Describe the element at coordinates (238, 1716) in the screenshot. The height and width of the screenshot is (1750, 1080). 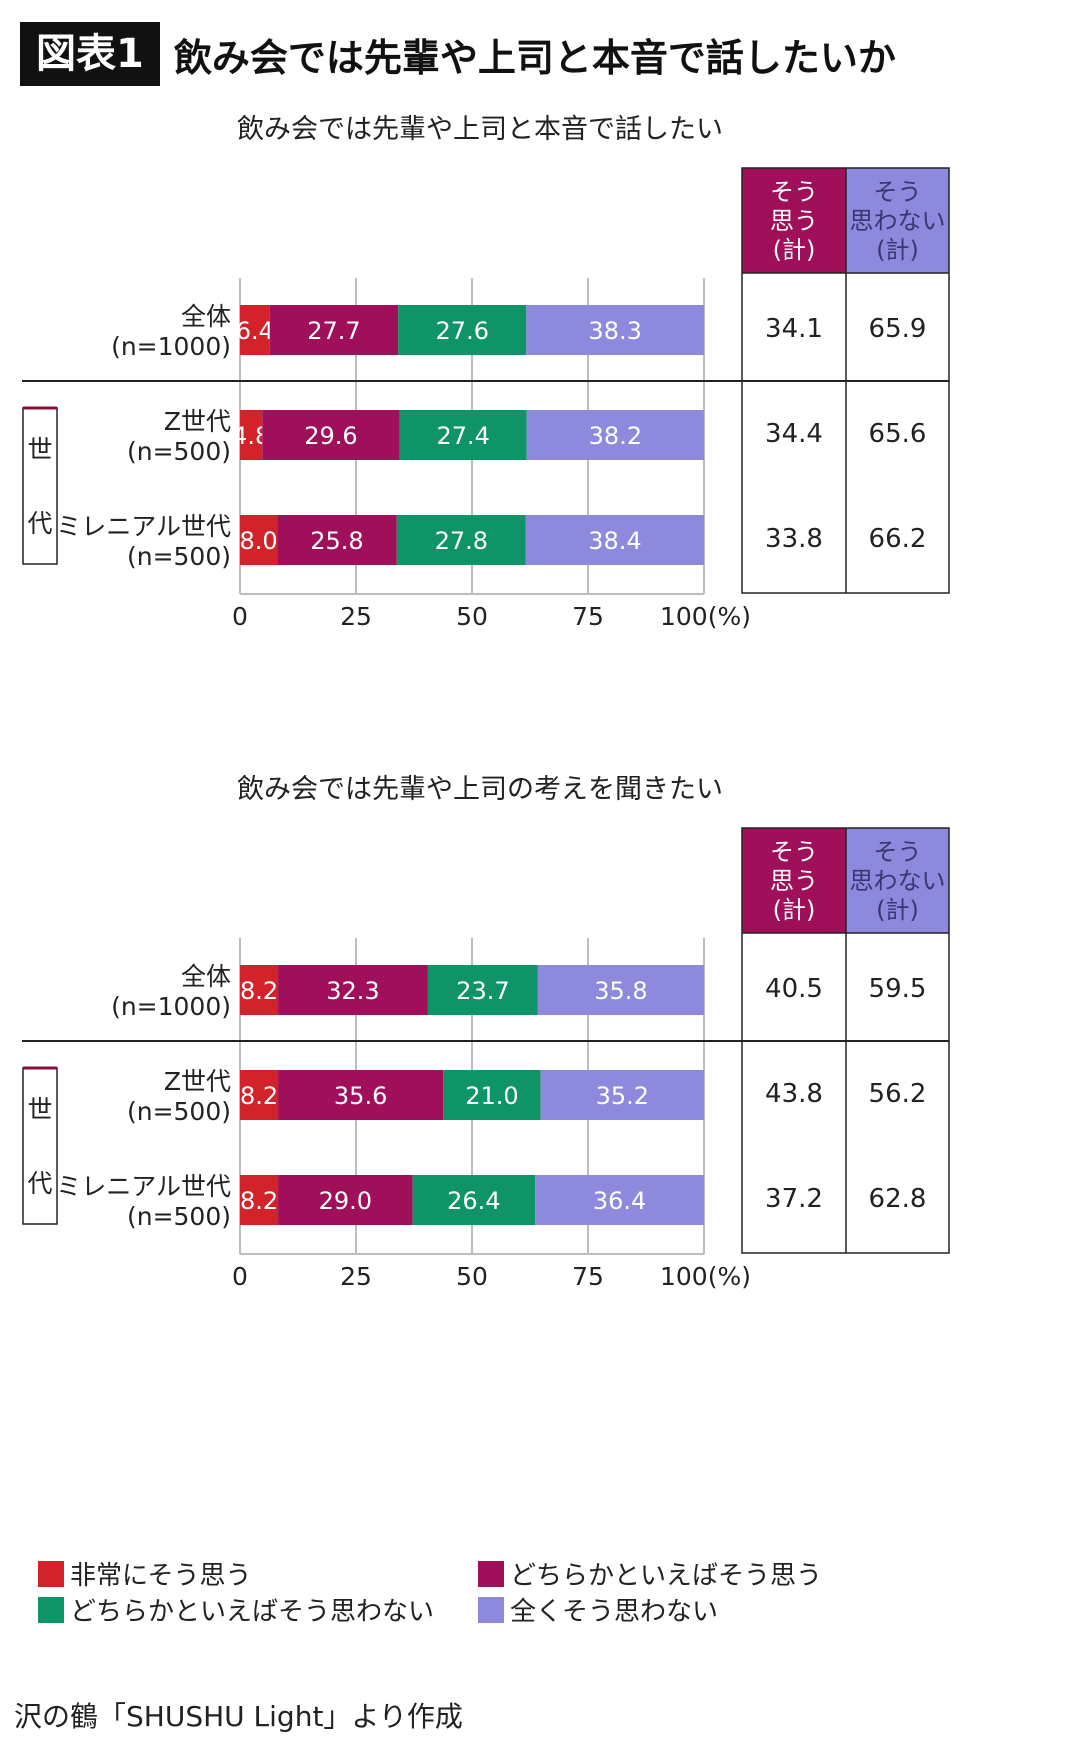
I see `source-note: 沢の鶴「SHUSHU Light」より作成` at that location.